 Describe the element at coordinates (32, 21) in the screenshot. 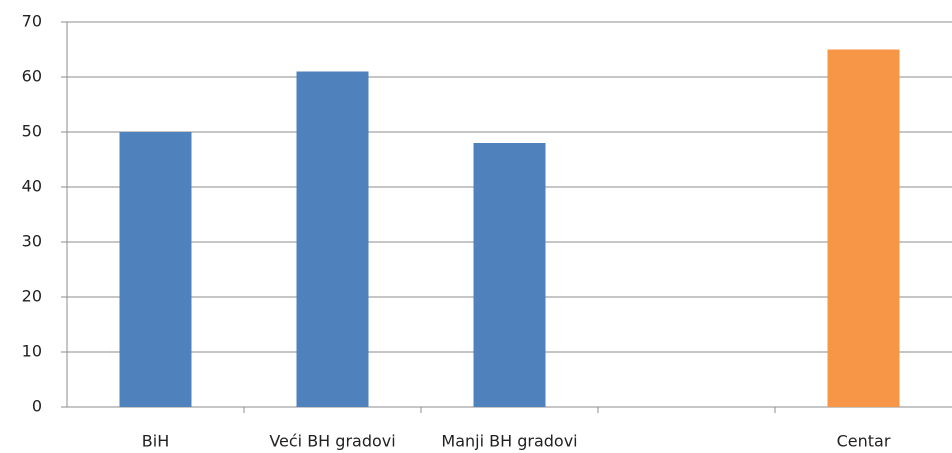

I see `y-tick-label: 70` at that location.